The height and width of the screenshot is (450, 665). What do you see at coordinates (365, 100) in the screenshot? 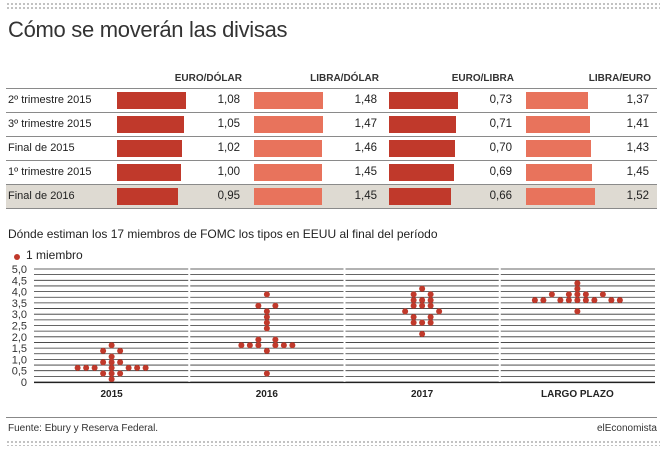
I see `value-label: 1,48` at bounding box center [365, 100].